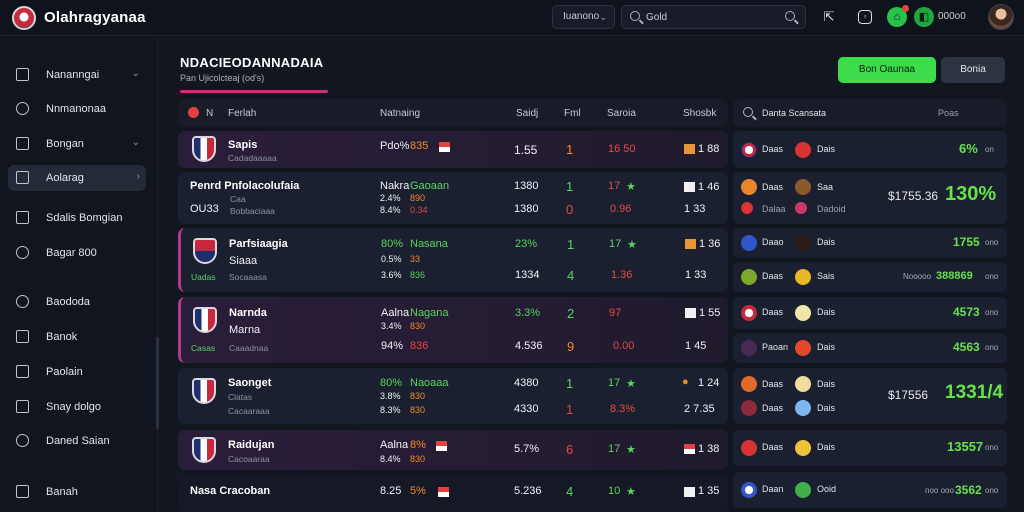 The height and width of the screenshot is (512, 1024). I want to click on sidebar-item-5: Sdalis Bomgian, so click(77, 218).